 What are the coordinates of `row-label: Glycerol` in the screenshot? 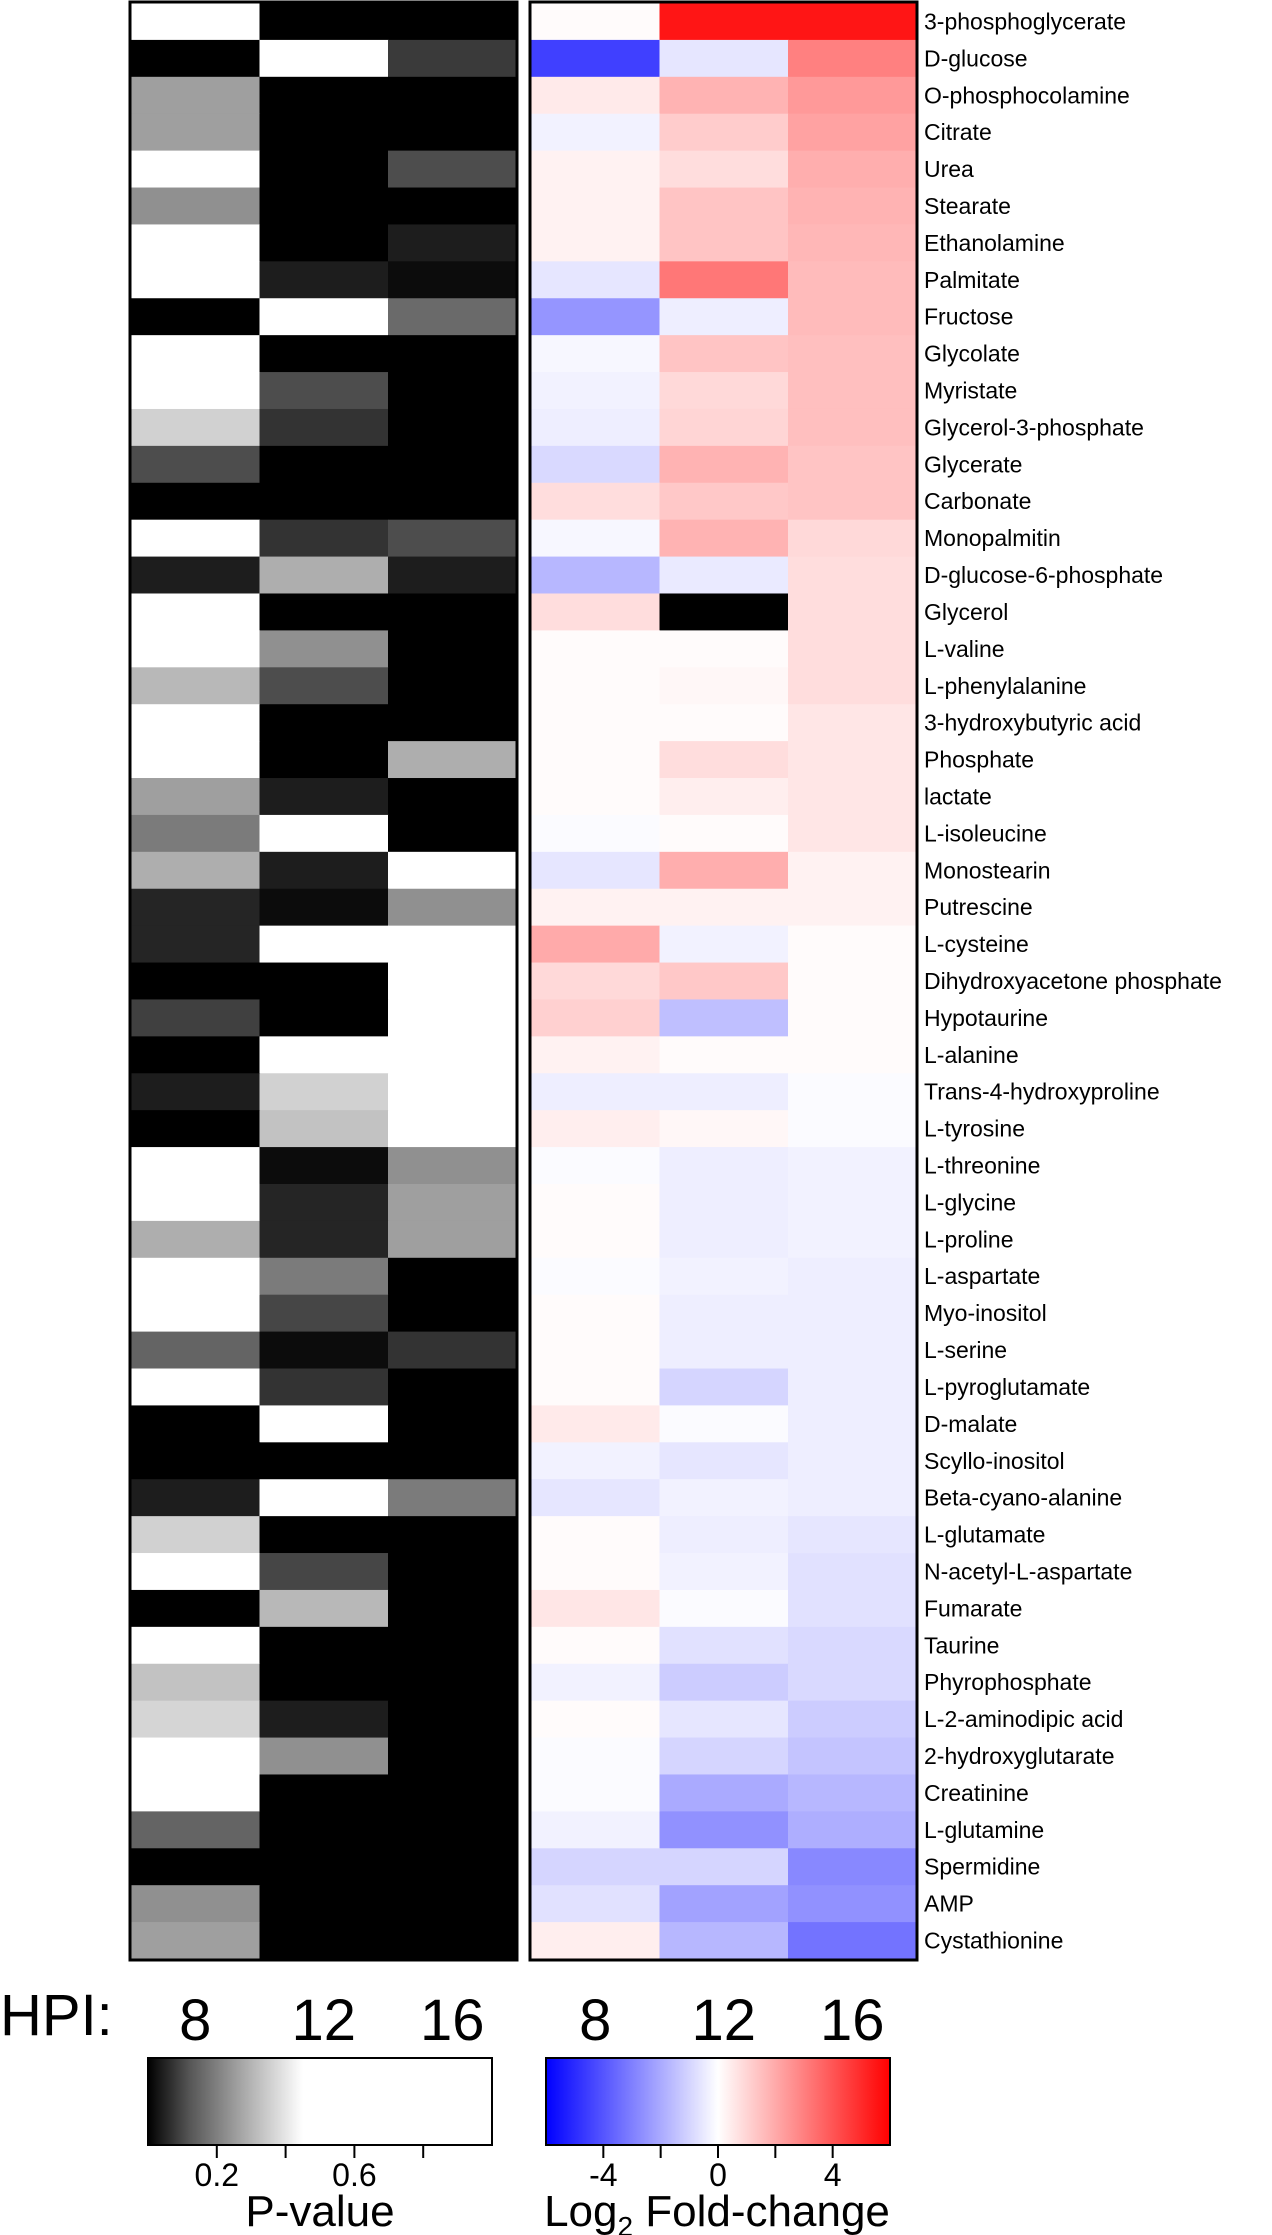 It's located at (966, 612).